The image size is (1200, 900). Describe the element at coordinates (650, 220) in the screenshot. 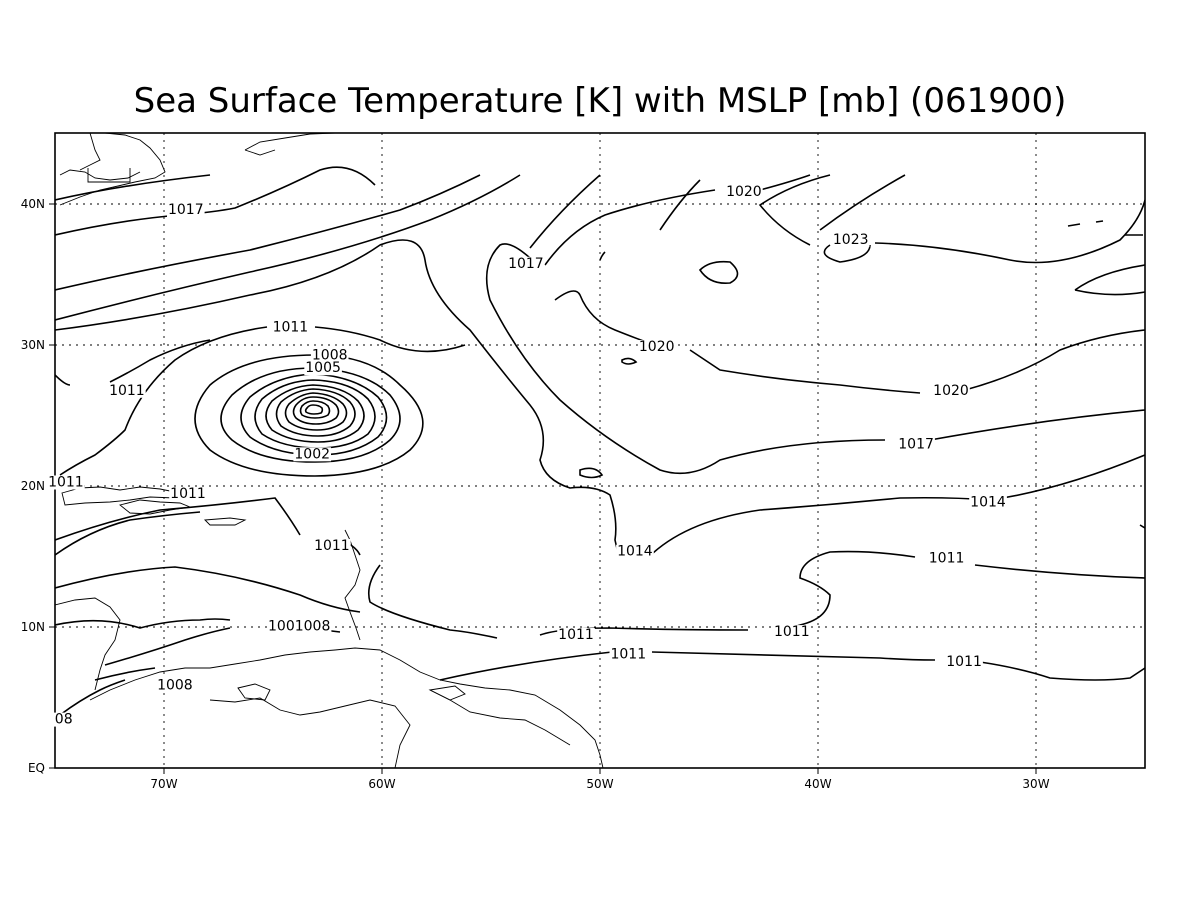

I see `isobar-ne-lines` at that location.